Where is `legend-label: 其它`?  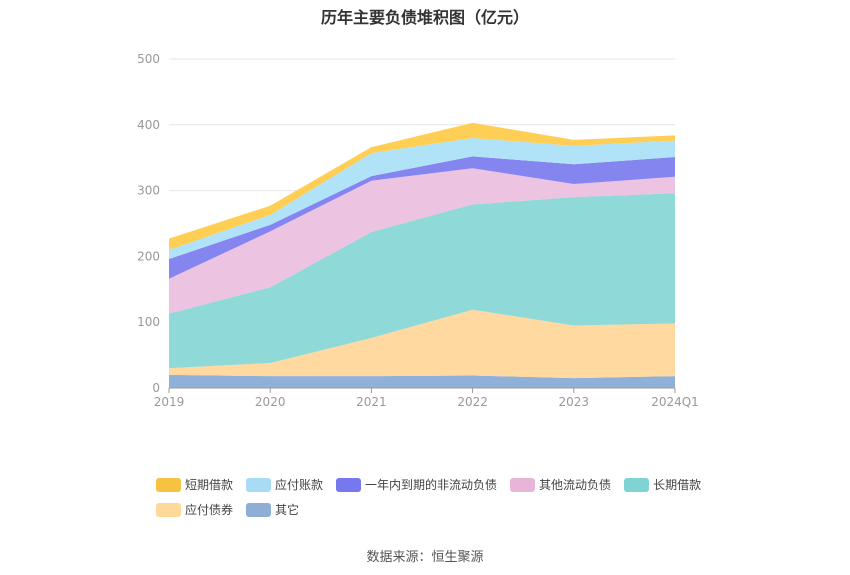 legend-label: 其它 is located at coordinates (287, 510).